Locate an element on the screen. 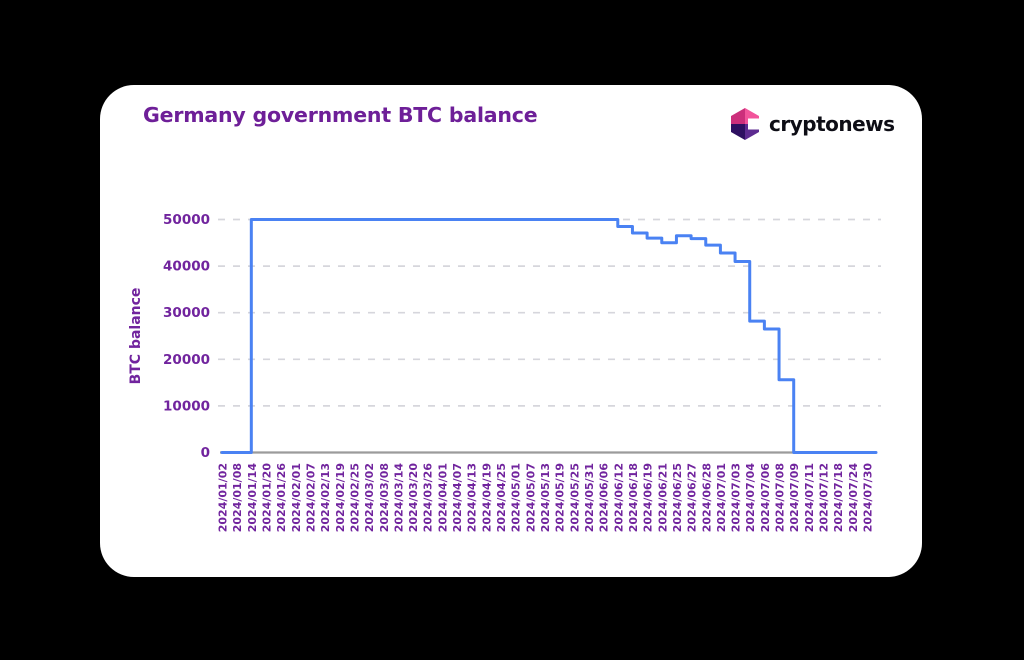 This screenshot has height=660, width=1024. x-tick-label: 2024/07/18 is located at coordinates (838, 497).